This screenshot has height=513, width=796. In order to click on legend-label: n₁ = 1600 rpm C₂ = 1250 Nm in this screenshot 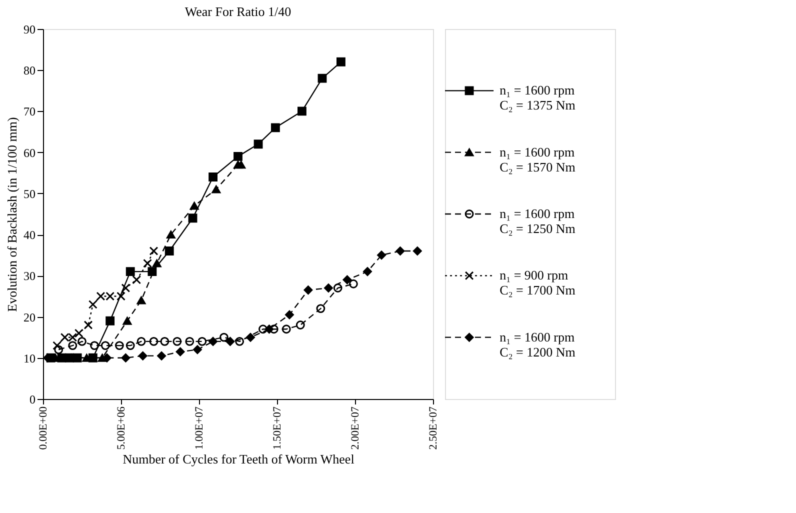, I will do `click(538, 221)`.